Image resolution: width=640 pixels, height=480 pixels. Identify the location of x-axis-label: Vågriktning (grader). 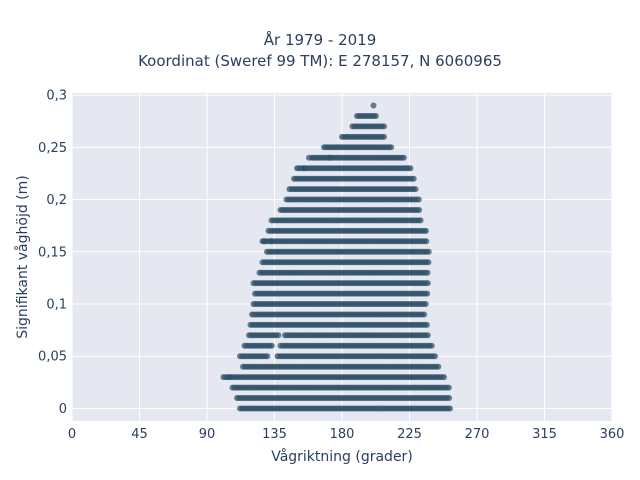
(342, 456).